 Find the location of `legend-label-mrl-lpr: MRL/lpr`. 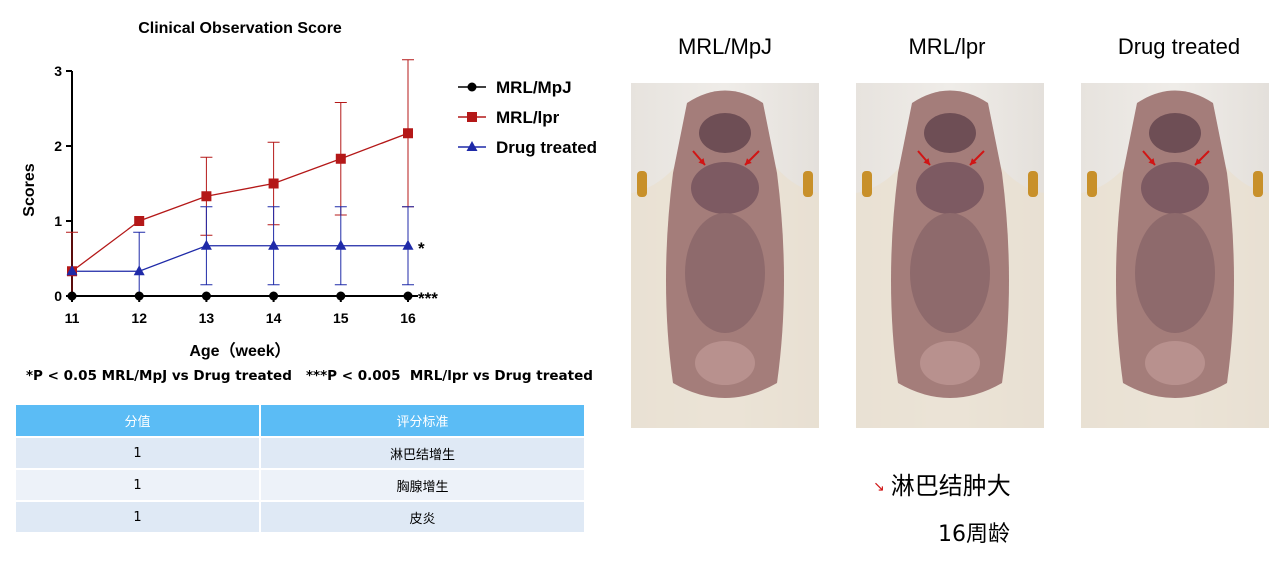

legend-label-mrl-lpr: MRL/lpr is located at coordinates (528, 117).